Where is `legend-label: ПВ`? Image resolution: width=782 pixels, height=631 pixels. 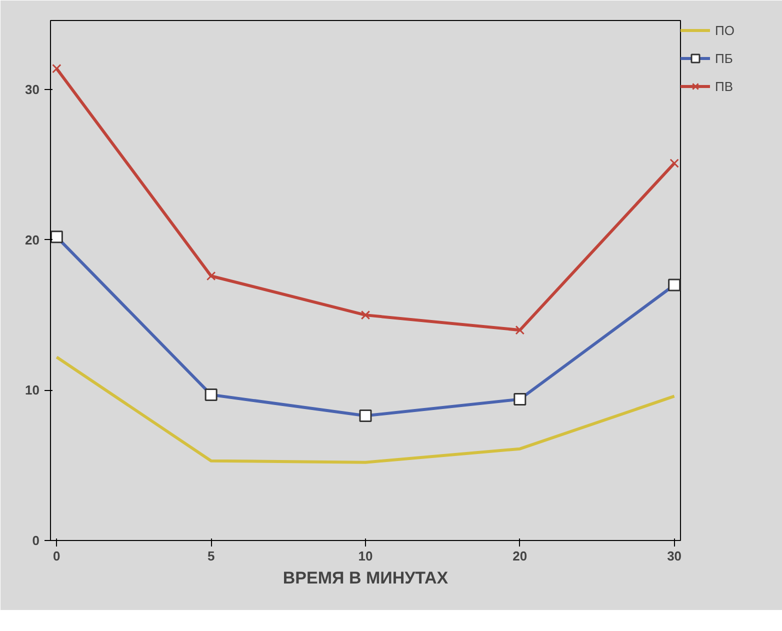
legend-label: ПВ is located at coordinates (724, 86).